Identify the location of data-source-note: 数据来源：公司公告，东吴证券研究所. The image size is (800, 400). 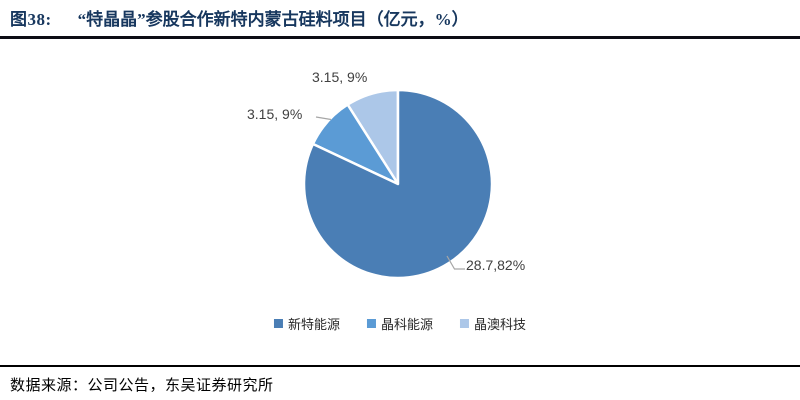
(142, 386).